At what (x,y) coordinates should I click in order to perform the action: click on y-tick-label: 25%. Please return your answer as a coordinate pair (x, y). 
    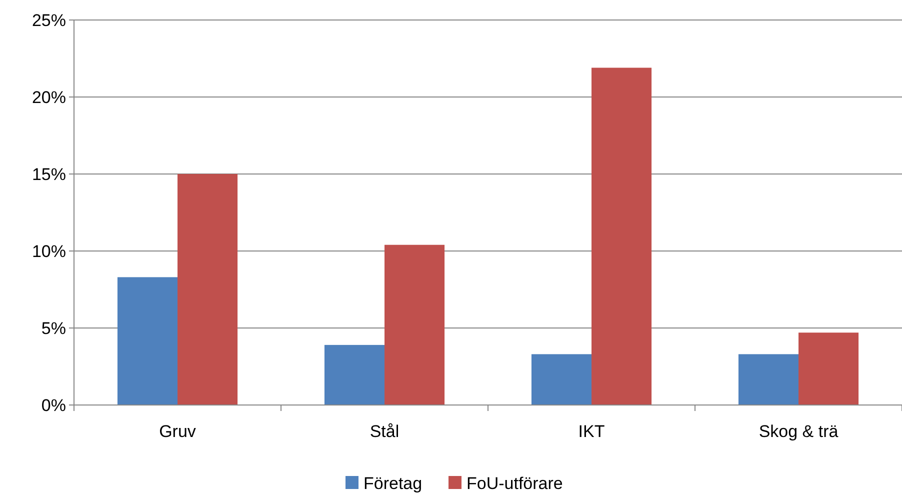
    Looking at the image, I should click on (49, 20).